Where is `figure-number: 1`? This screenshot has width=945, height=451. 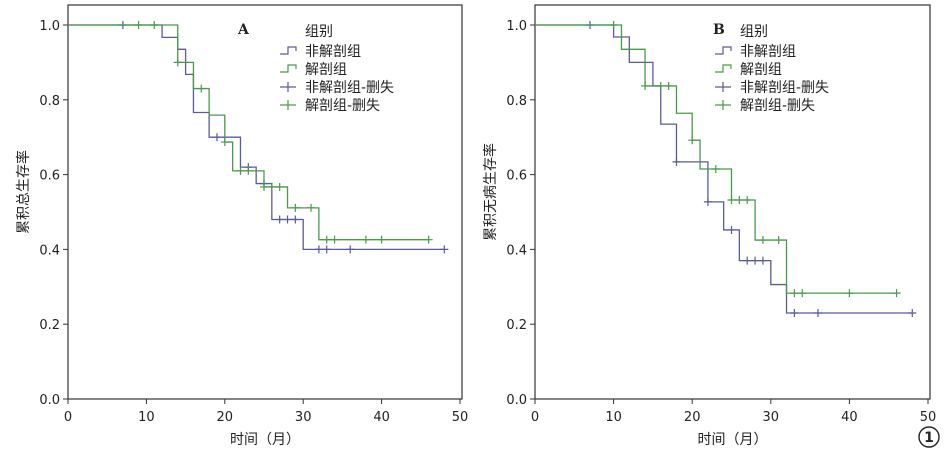
figure-number: 1 is located at coordinates (929, 438).